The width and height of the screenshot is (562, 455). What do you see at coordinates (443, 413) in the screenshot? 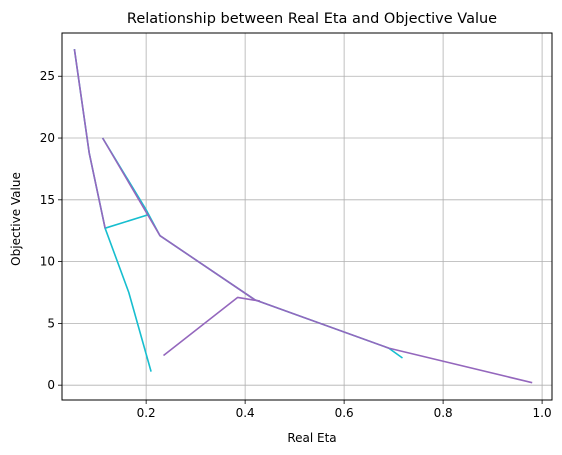
I see `x-tick-label: 0.8` at bounding box center [443, 413].